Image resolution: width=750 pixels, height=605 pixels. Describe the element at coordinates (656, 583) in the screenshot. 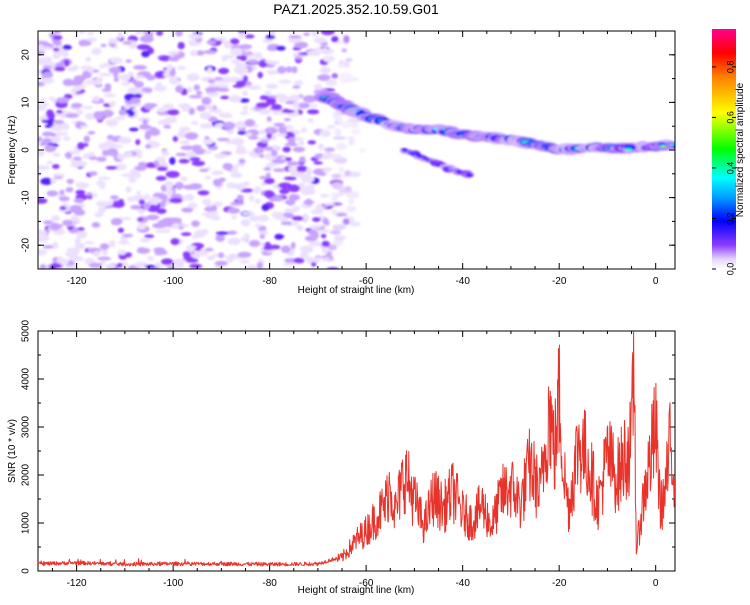

I see `snr-x-tick-label: 0` at that location.